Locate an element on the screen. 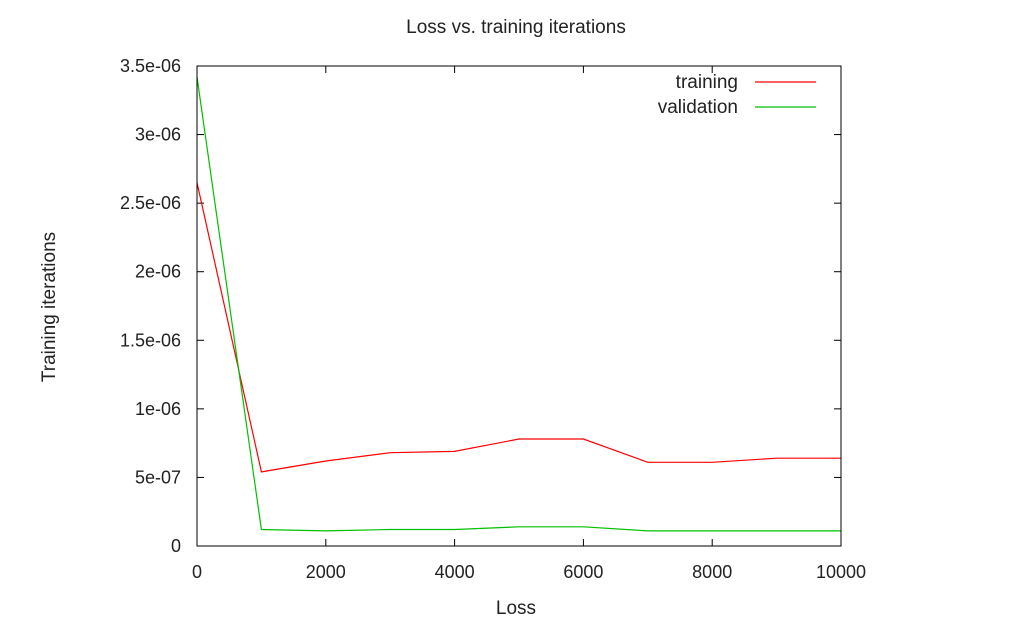 This screenshot has width=1025, height=628. y-tick-label: 2.5e-06 is located at coordinates (150, 203).